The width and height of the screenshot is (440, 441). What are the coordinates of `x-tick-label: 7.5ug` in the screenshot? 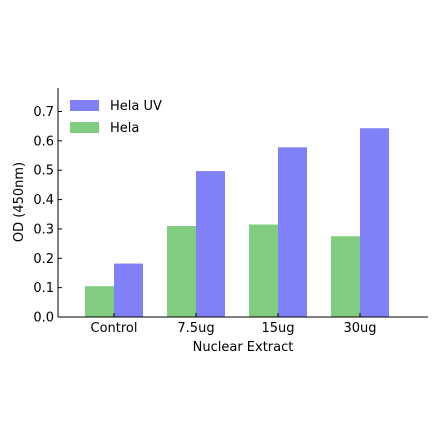 It's located at (195, 328).